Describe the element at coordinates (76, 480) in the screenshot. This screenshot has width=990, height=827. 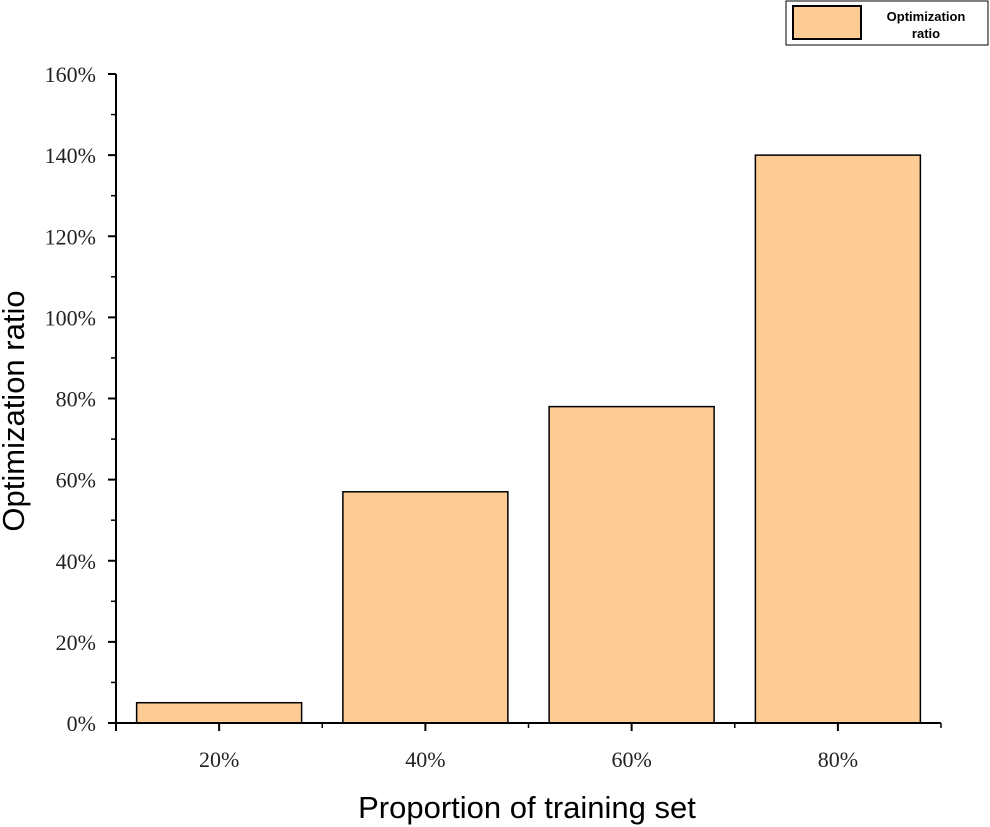
I see `y-tick-label: 60%` at that location.